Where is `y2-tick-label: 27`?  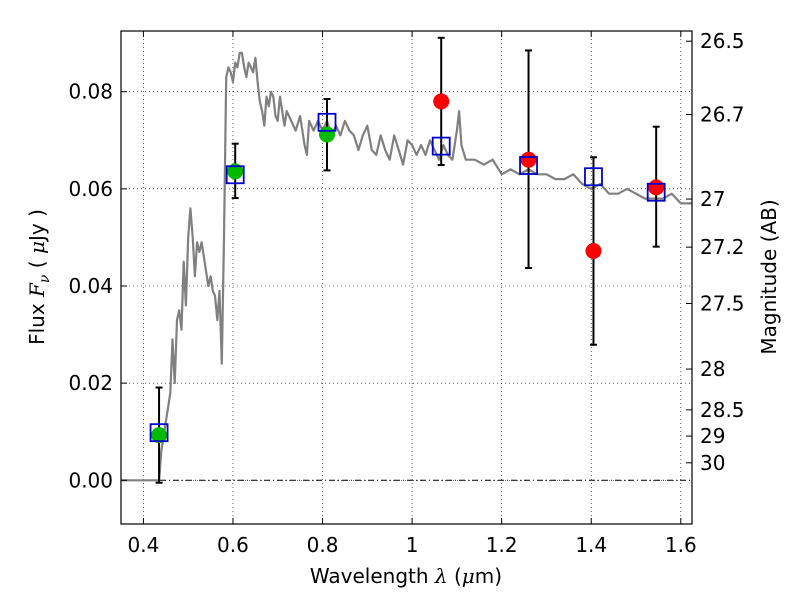
y2-tick-label: 27 is located at coordinates (712, 199).